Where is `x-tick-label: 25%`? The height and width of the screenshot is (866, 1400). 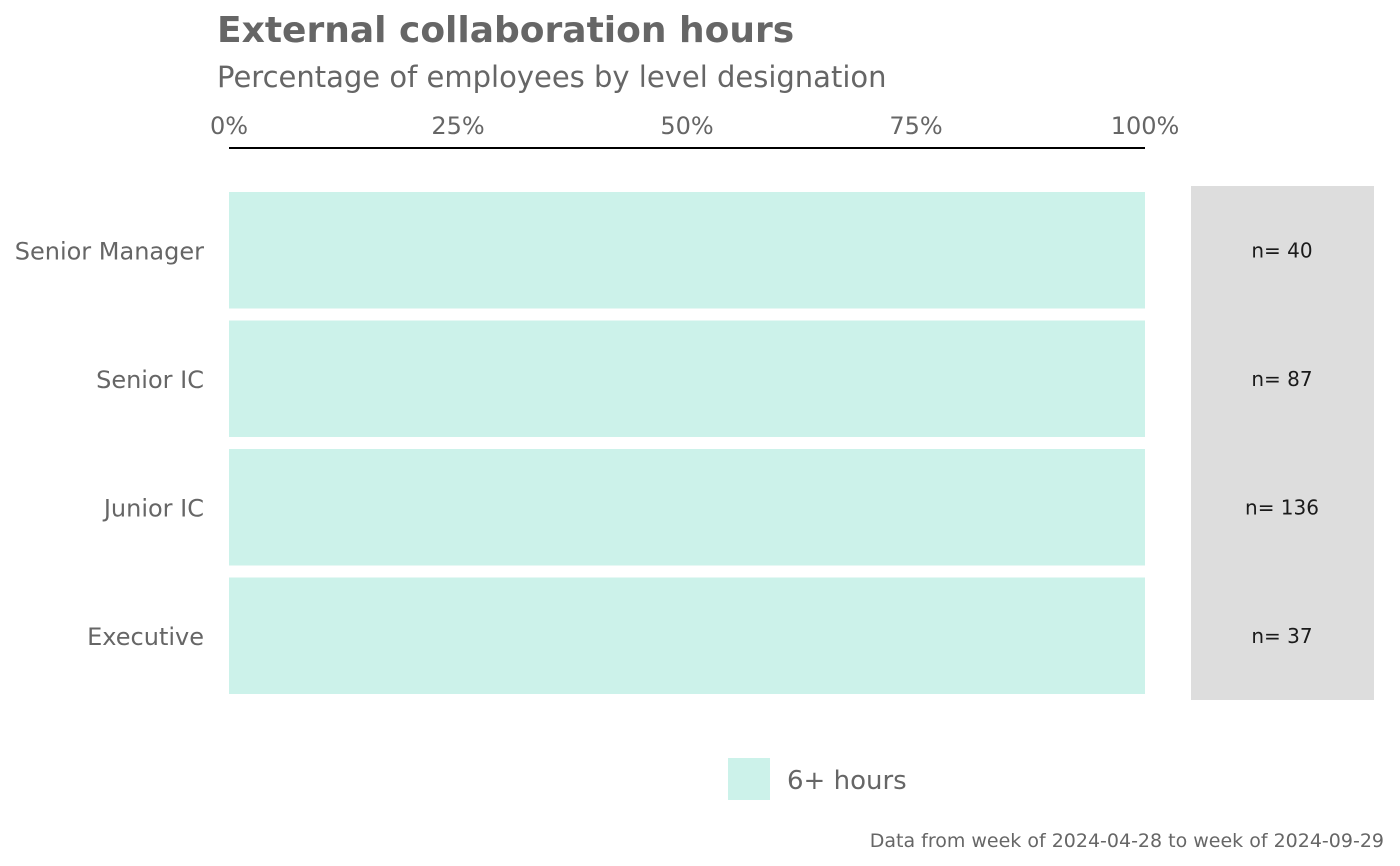 x-tick-label: 25% is located at coordinates (457, 126).